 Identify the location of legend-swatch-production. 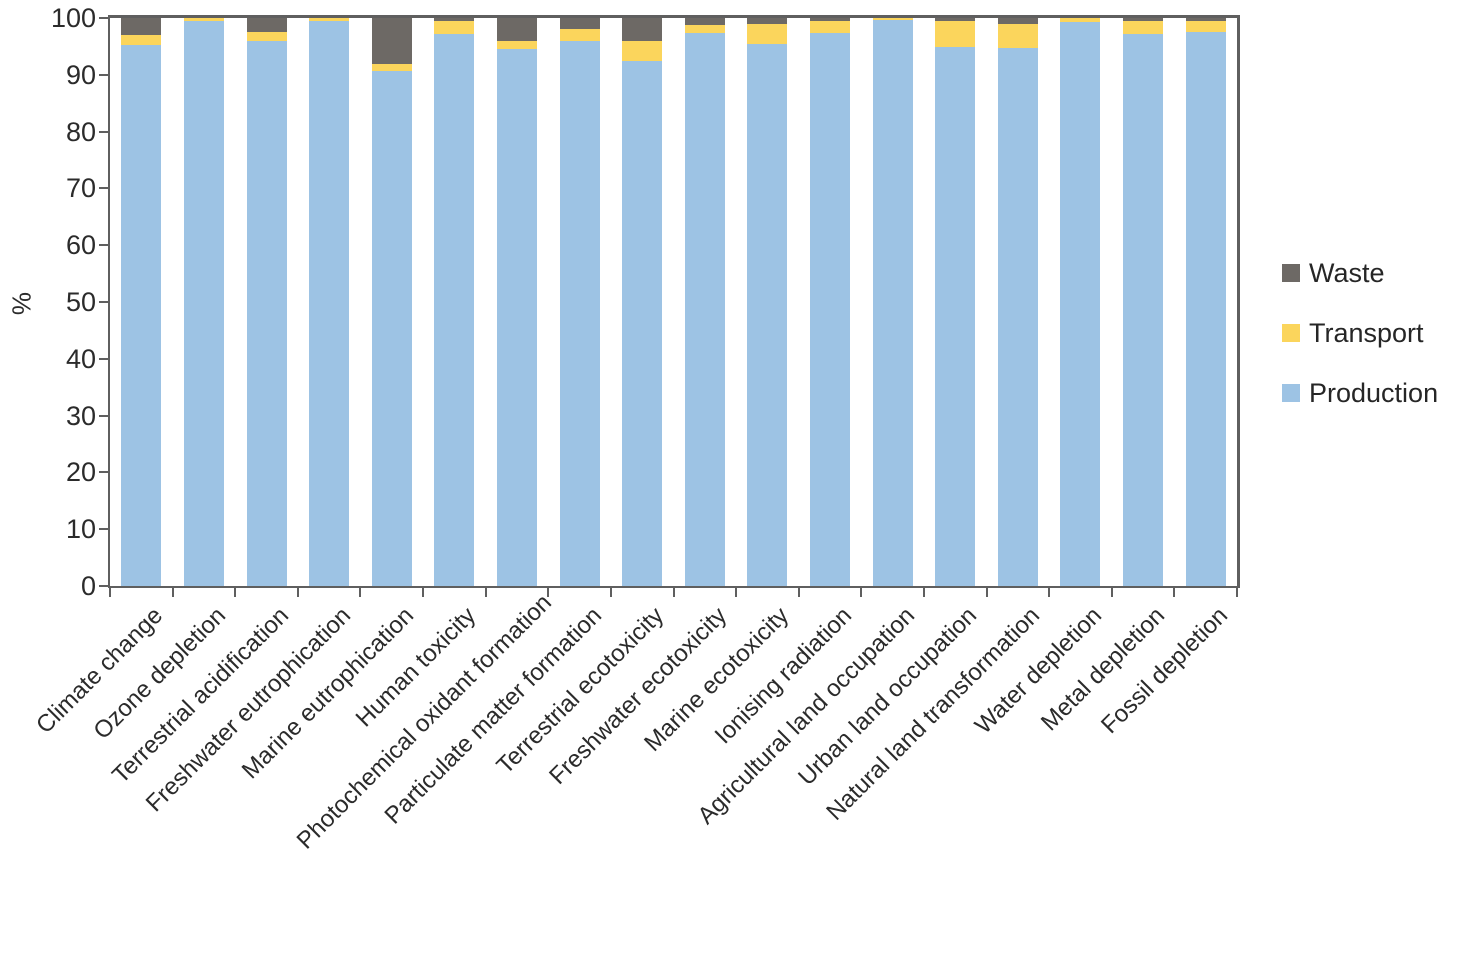
(1291, 393).